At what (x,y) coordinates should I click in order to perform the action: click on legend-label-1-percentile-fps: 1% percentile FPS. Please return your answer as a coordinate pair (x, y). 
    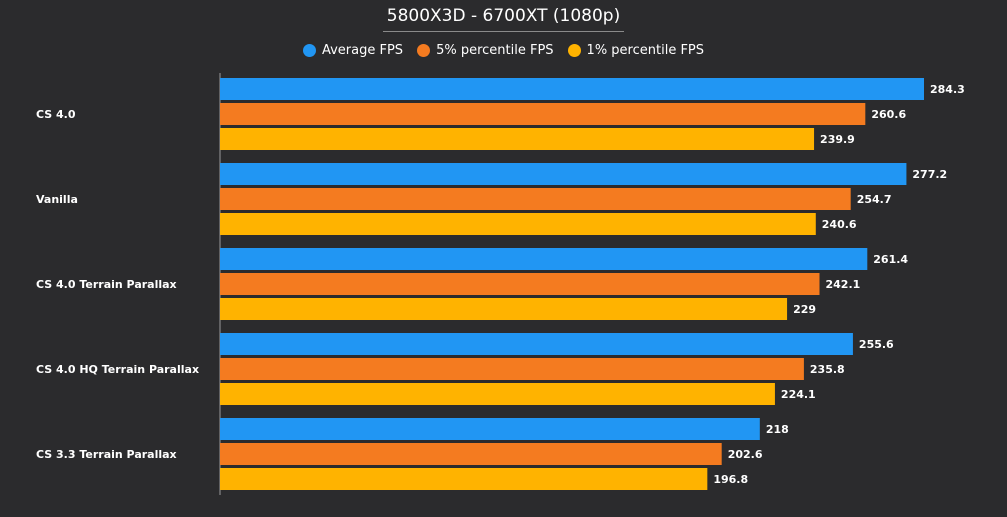
    Looking at the image, I should click on (645, 50).